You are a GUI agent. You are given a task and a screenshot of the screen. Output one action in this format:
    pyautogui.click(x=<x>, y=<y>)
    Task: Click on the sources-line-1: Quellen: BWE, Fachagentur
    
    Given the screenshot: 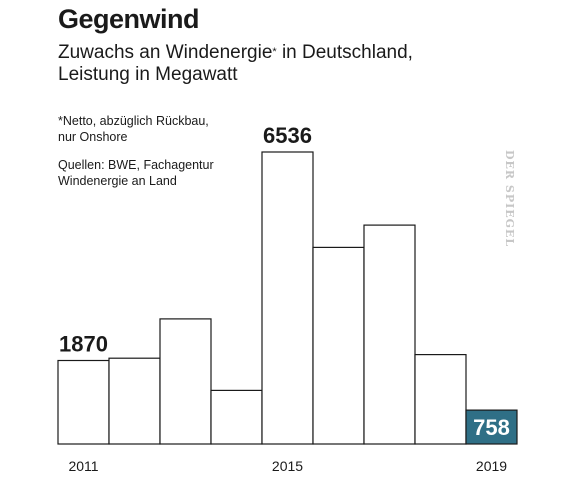 What is the action you would take?
    pyautogui.click(x=136, y=165)
    